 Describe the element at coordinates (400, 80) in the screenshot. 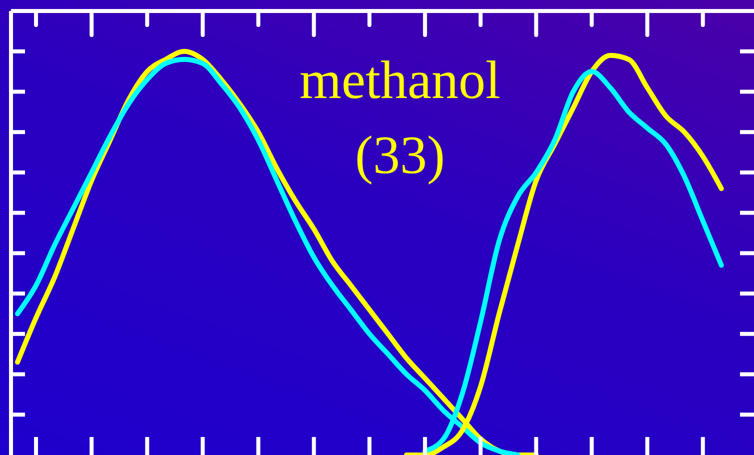

I see `annotation: methanol` at that location.